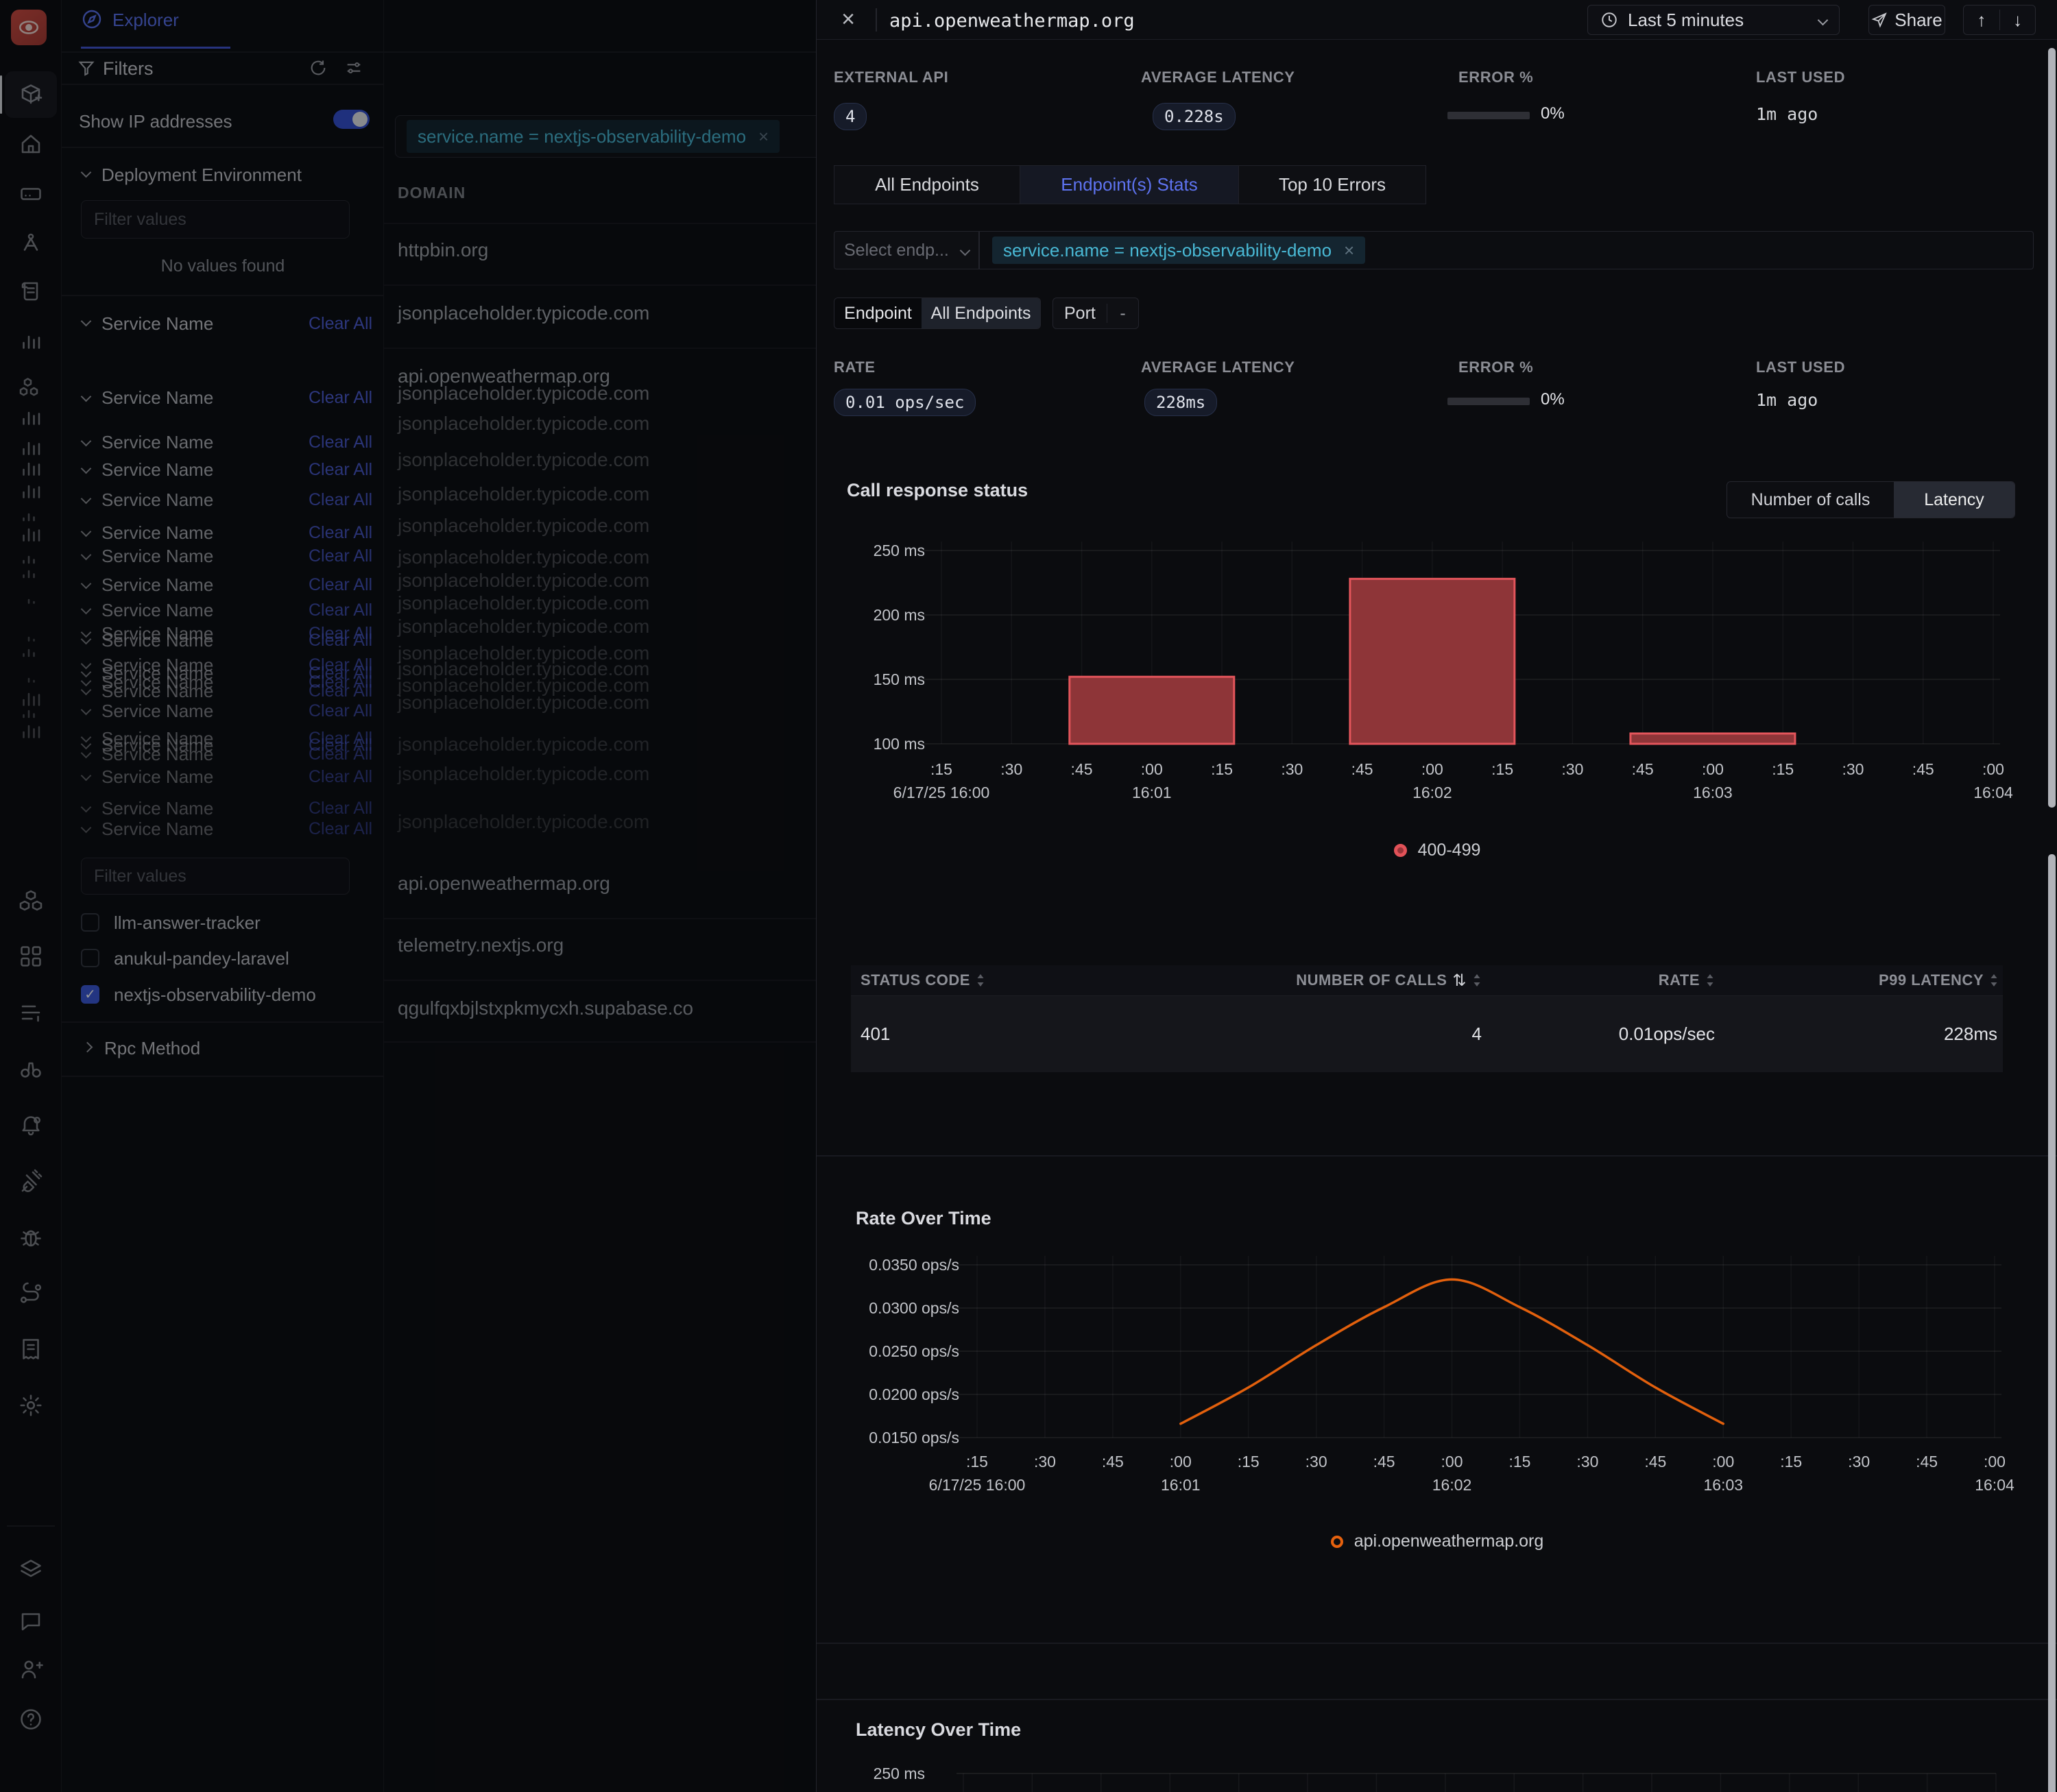  I want to click on up-arrow-button: ↑, so click(1981, 19).